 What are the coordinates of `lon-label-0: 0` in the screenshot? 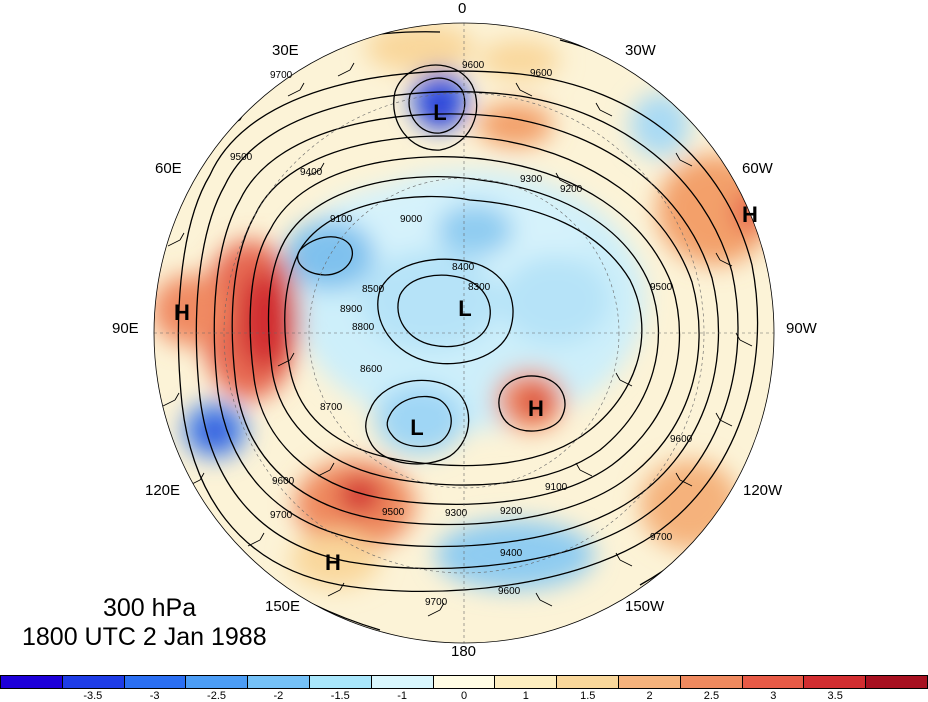 It's located at (462, 8).